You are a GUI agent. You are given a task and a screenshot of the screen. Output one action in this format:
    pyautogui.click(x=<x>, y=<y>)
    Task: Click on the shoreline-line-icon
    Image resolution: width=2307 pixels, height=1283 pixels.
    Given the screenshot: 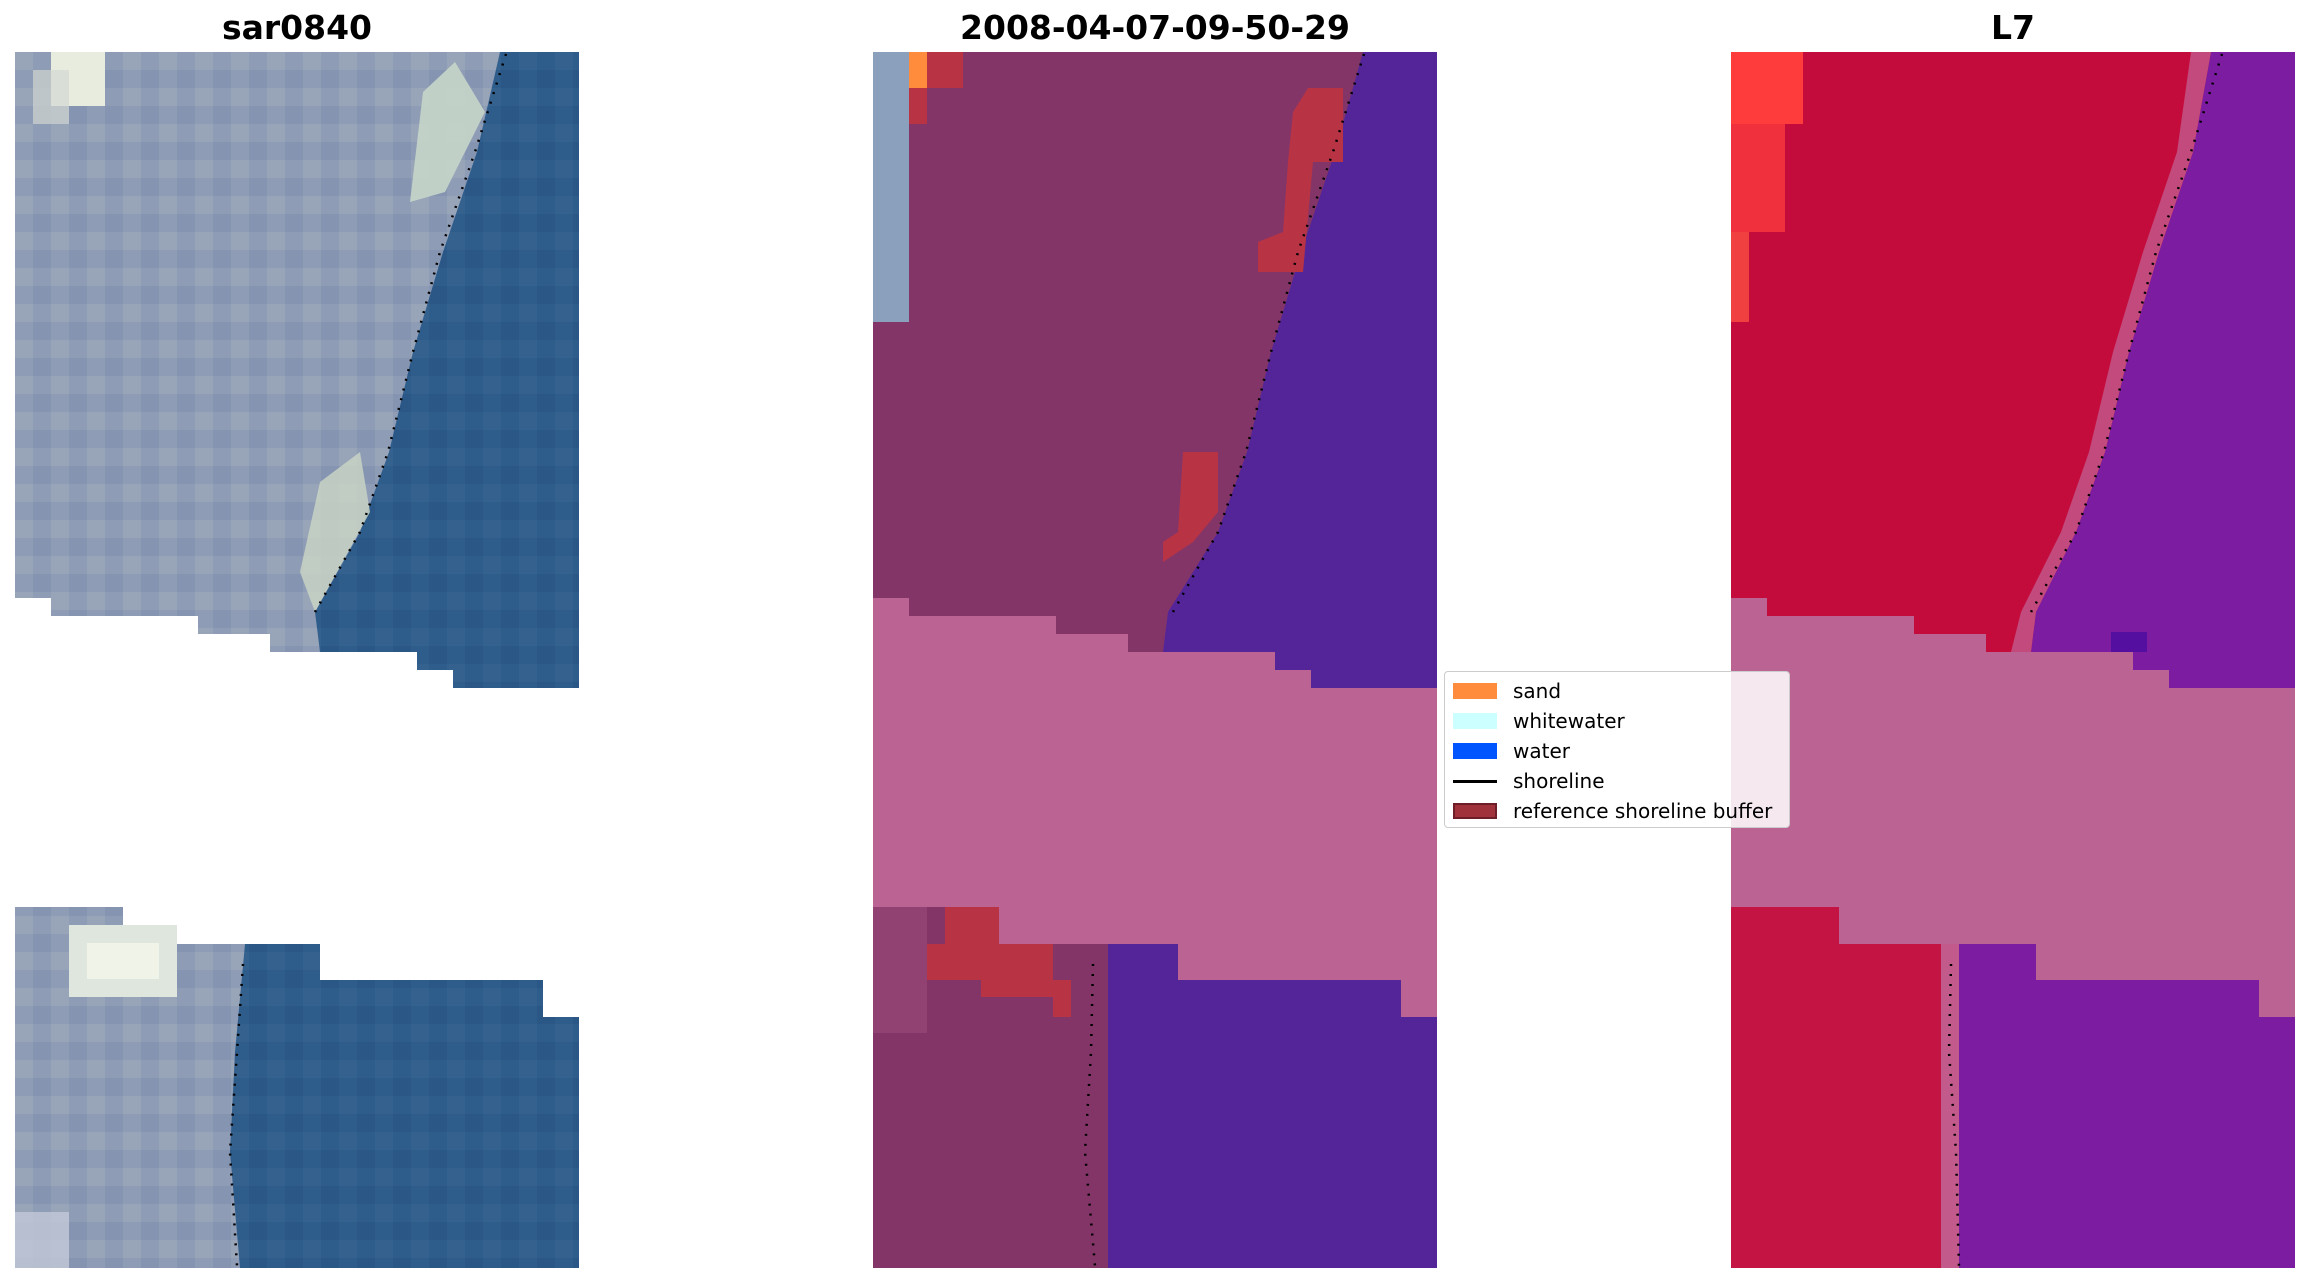 What is the action you would take?
    pyautogui.click(x=1475, y=781)
    